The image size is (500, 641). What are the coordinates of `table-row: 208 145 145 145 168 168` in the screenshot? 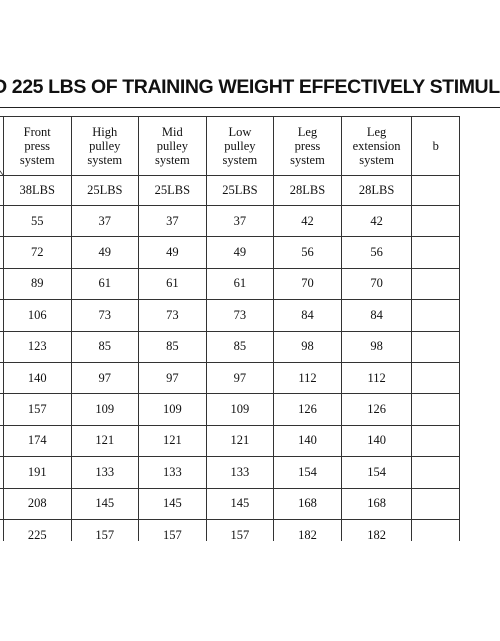 It's located at (230, 503).